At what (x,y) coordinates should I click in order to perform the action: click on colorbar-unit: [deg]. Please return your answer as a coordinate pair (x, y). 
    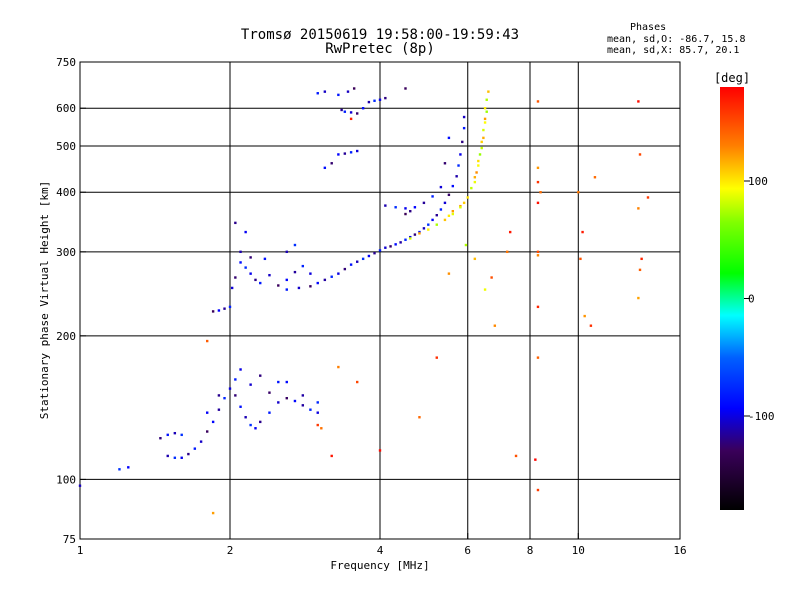
    Looking at the image, I should click on (732, 78).